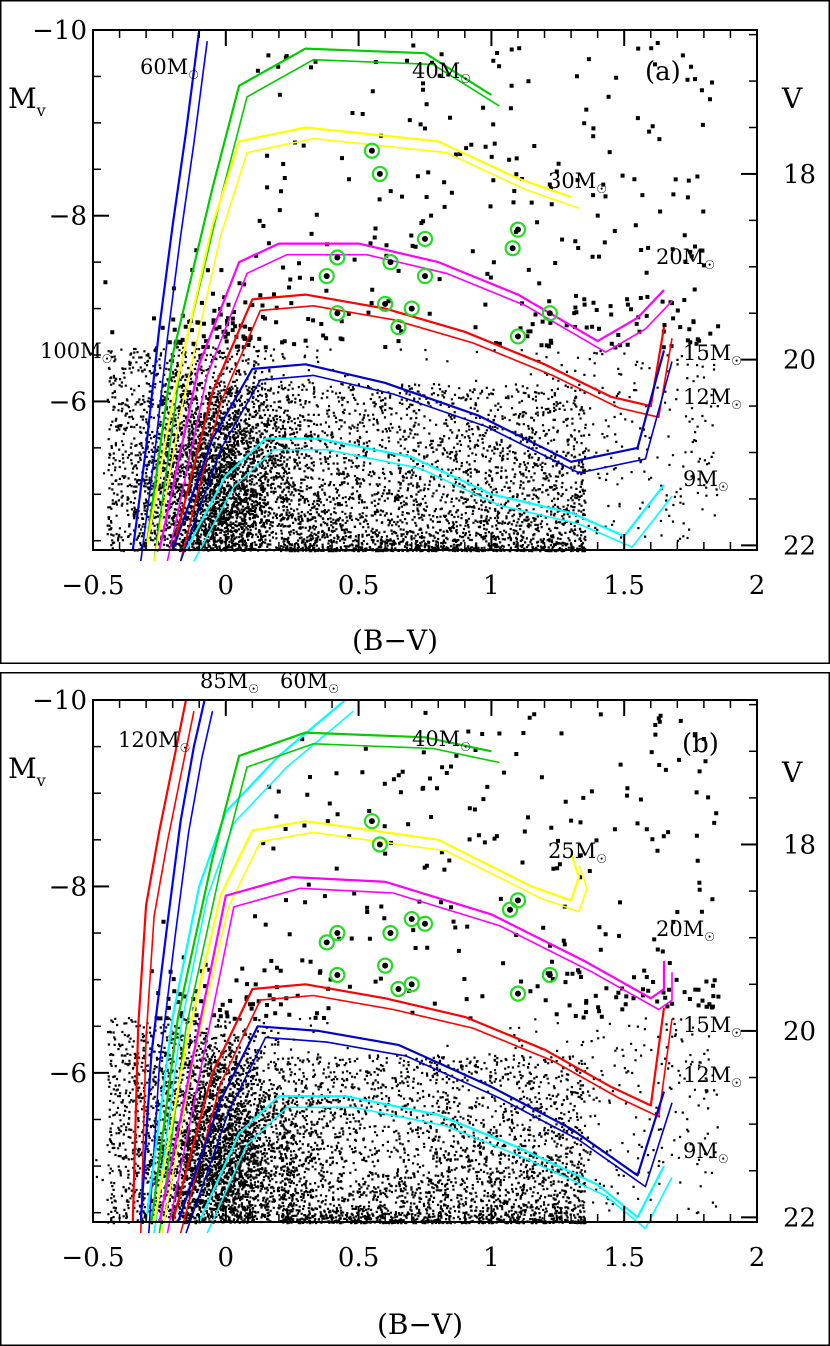 The height and width of the screenshot is (1346, 830). I want to click on panel-a-ylabel: Mv, so click(27, 101).